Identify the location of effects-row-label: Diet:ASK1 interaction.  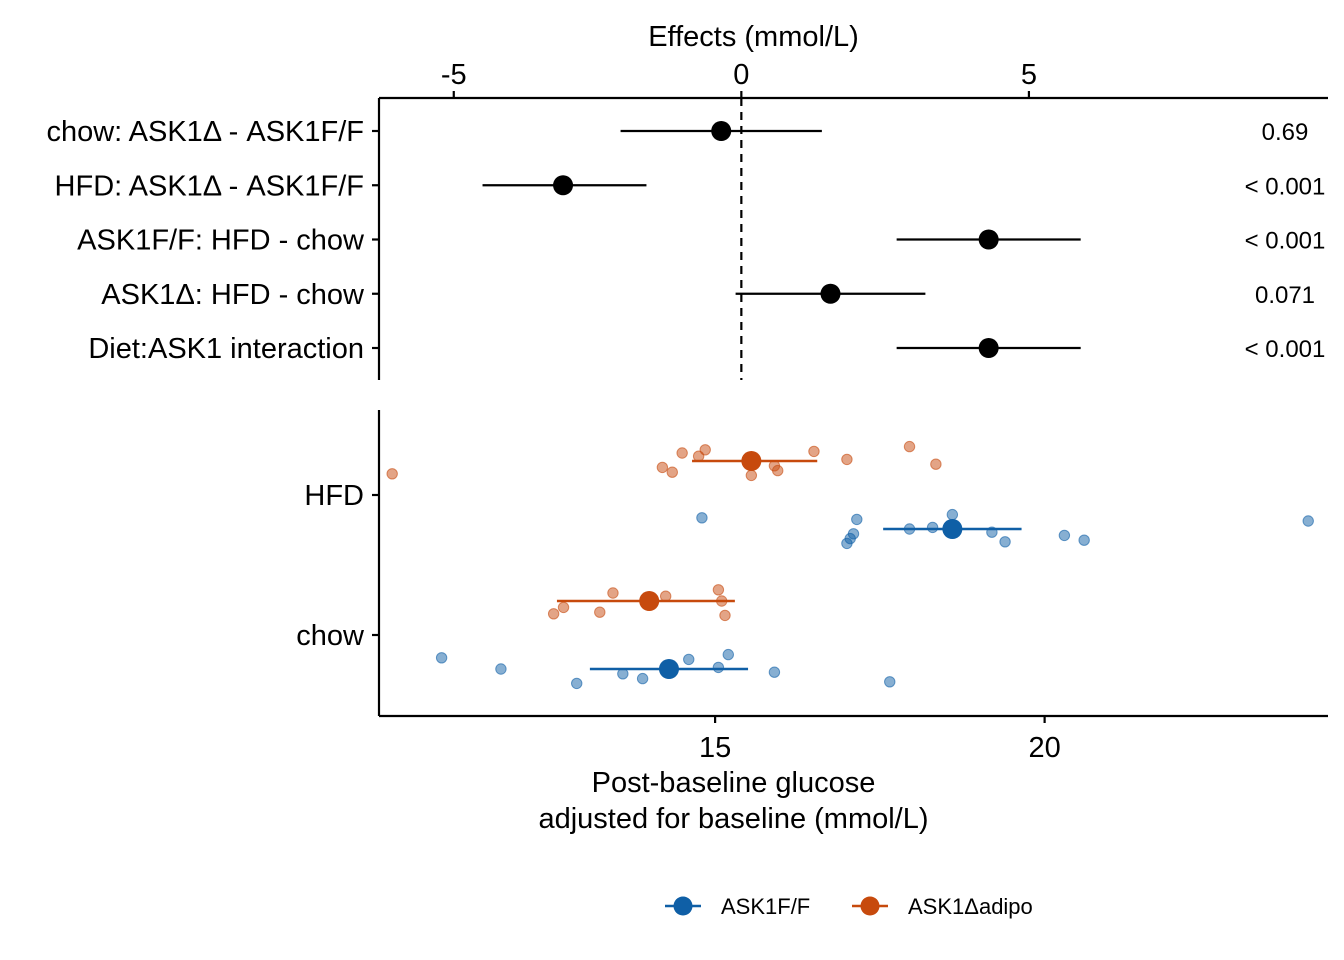
(226, 349).